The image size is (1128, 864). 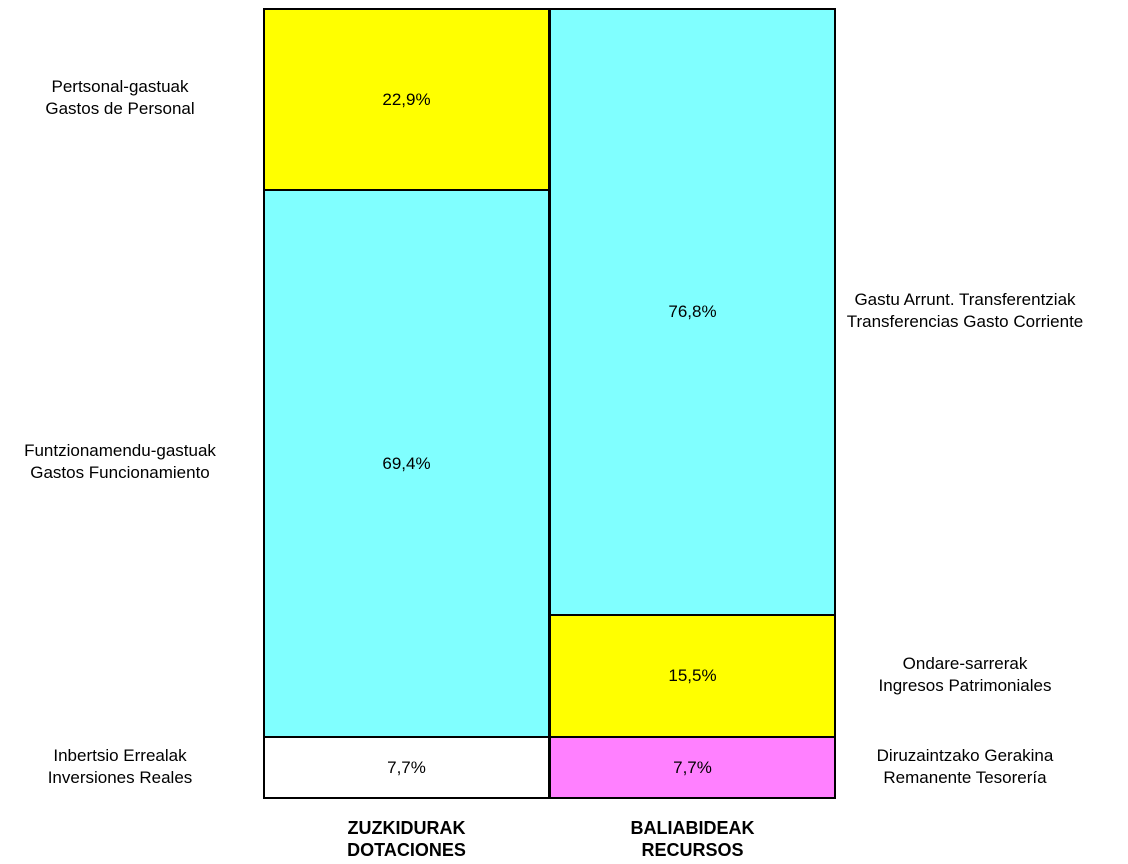 I want to click on segment-category-label: Ondare-sarrerak Ingresos Patrimoniales, so click(x=965, y=675).